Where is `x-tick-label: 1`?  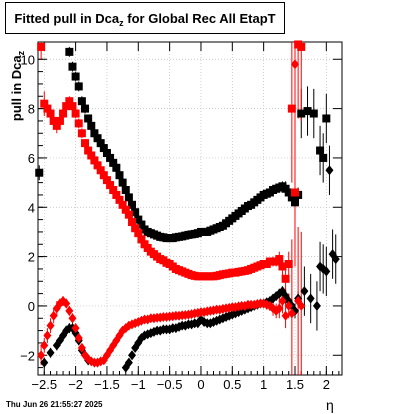
x-tick-label: 1 is located at coordinates (263, 384).